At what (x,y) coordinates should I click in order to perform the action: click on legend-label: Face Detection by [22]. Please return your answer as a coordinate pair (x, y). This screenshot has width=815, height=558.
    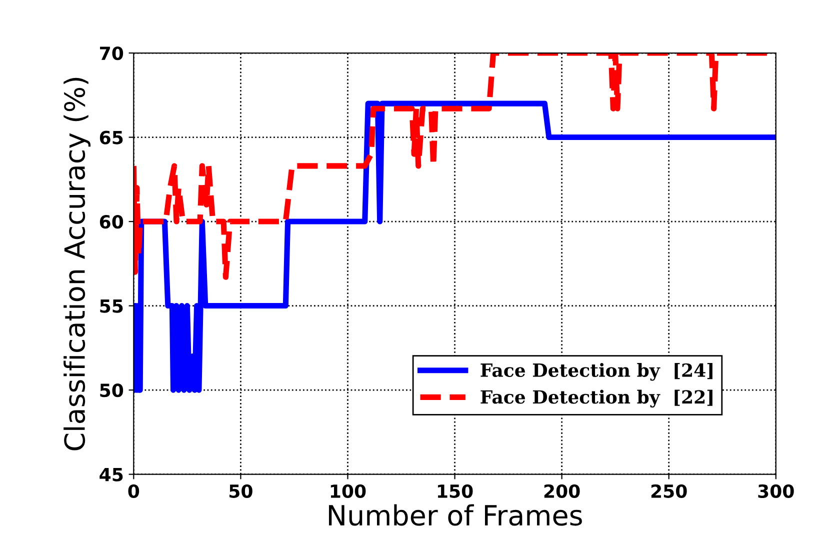
    Looking at the image, I should click on (596, 399).